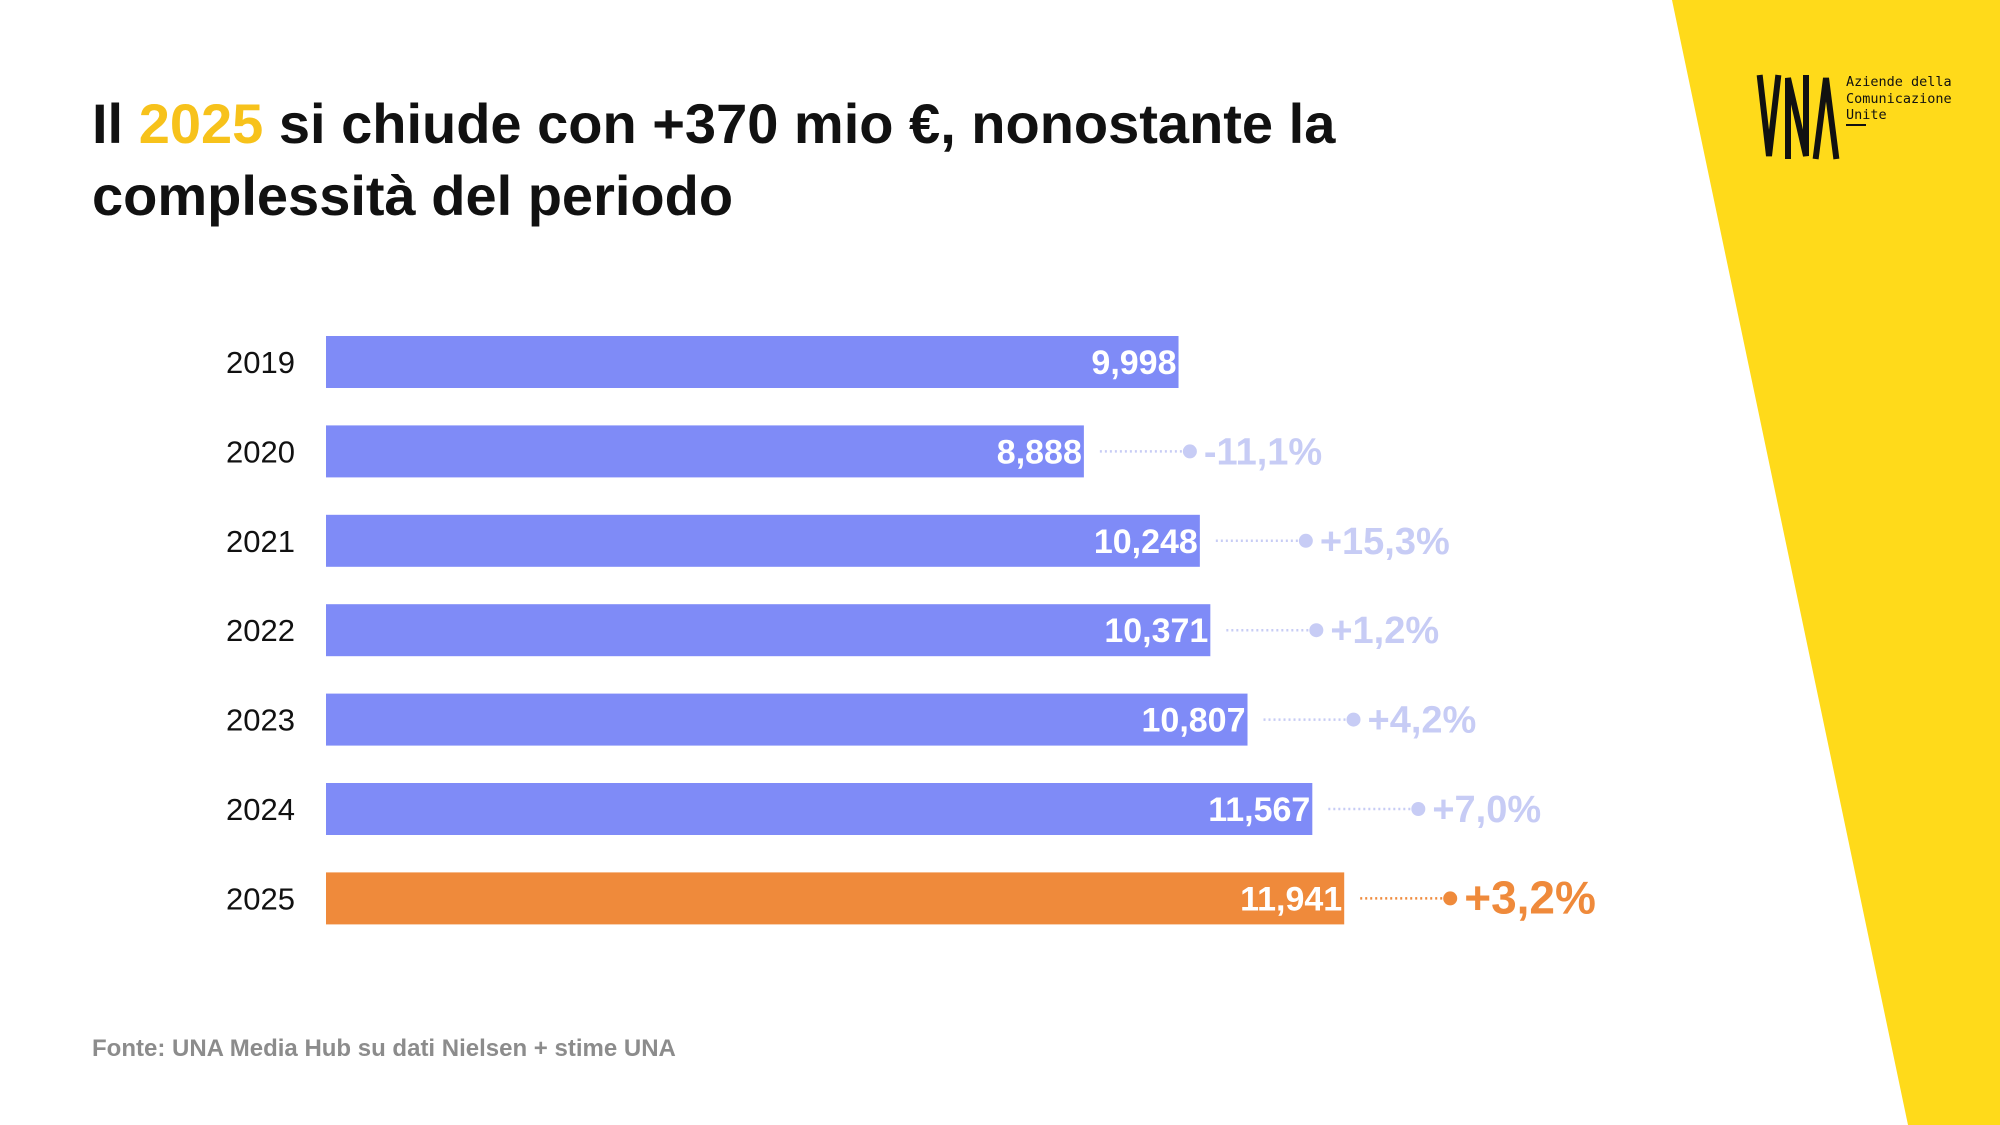  I want to click on value-label: 10,807, so click(1194, 721).